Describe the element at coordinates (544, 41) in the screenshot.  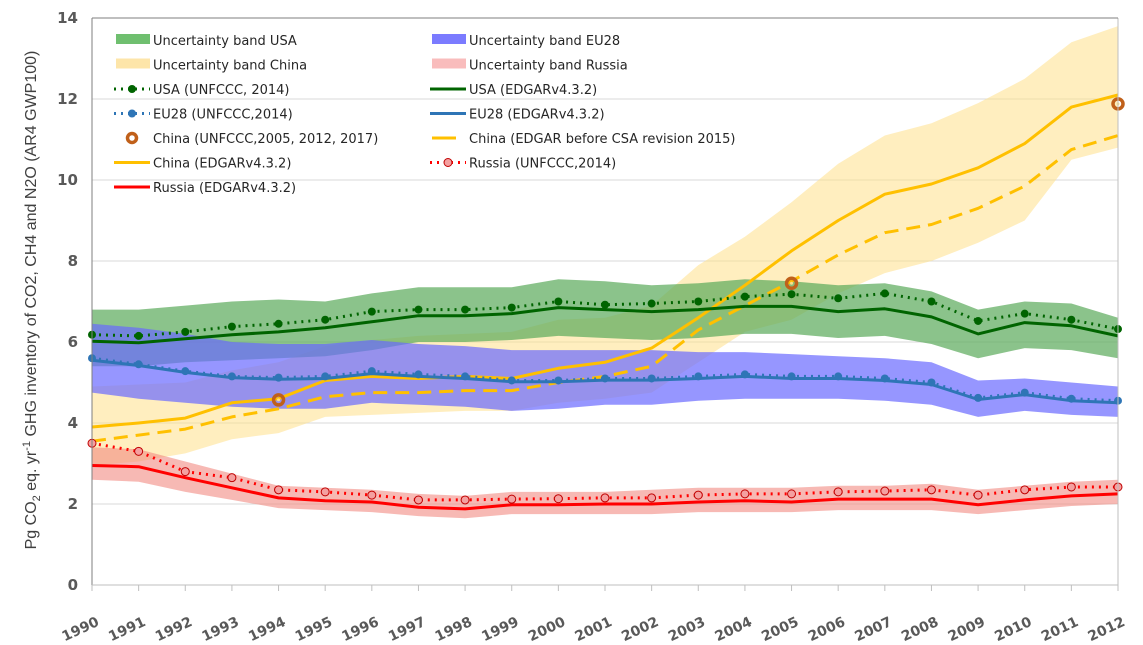
I see `legend-label: Uncertainty band EU28` at that location.